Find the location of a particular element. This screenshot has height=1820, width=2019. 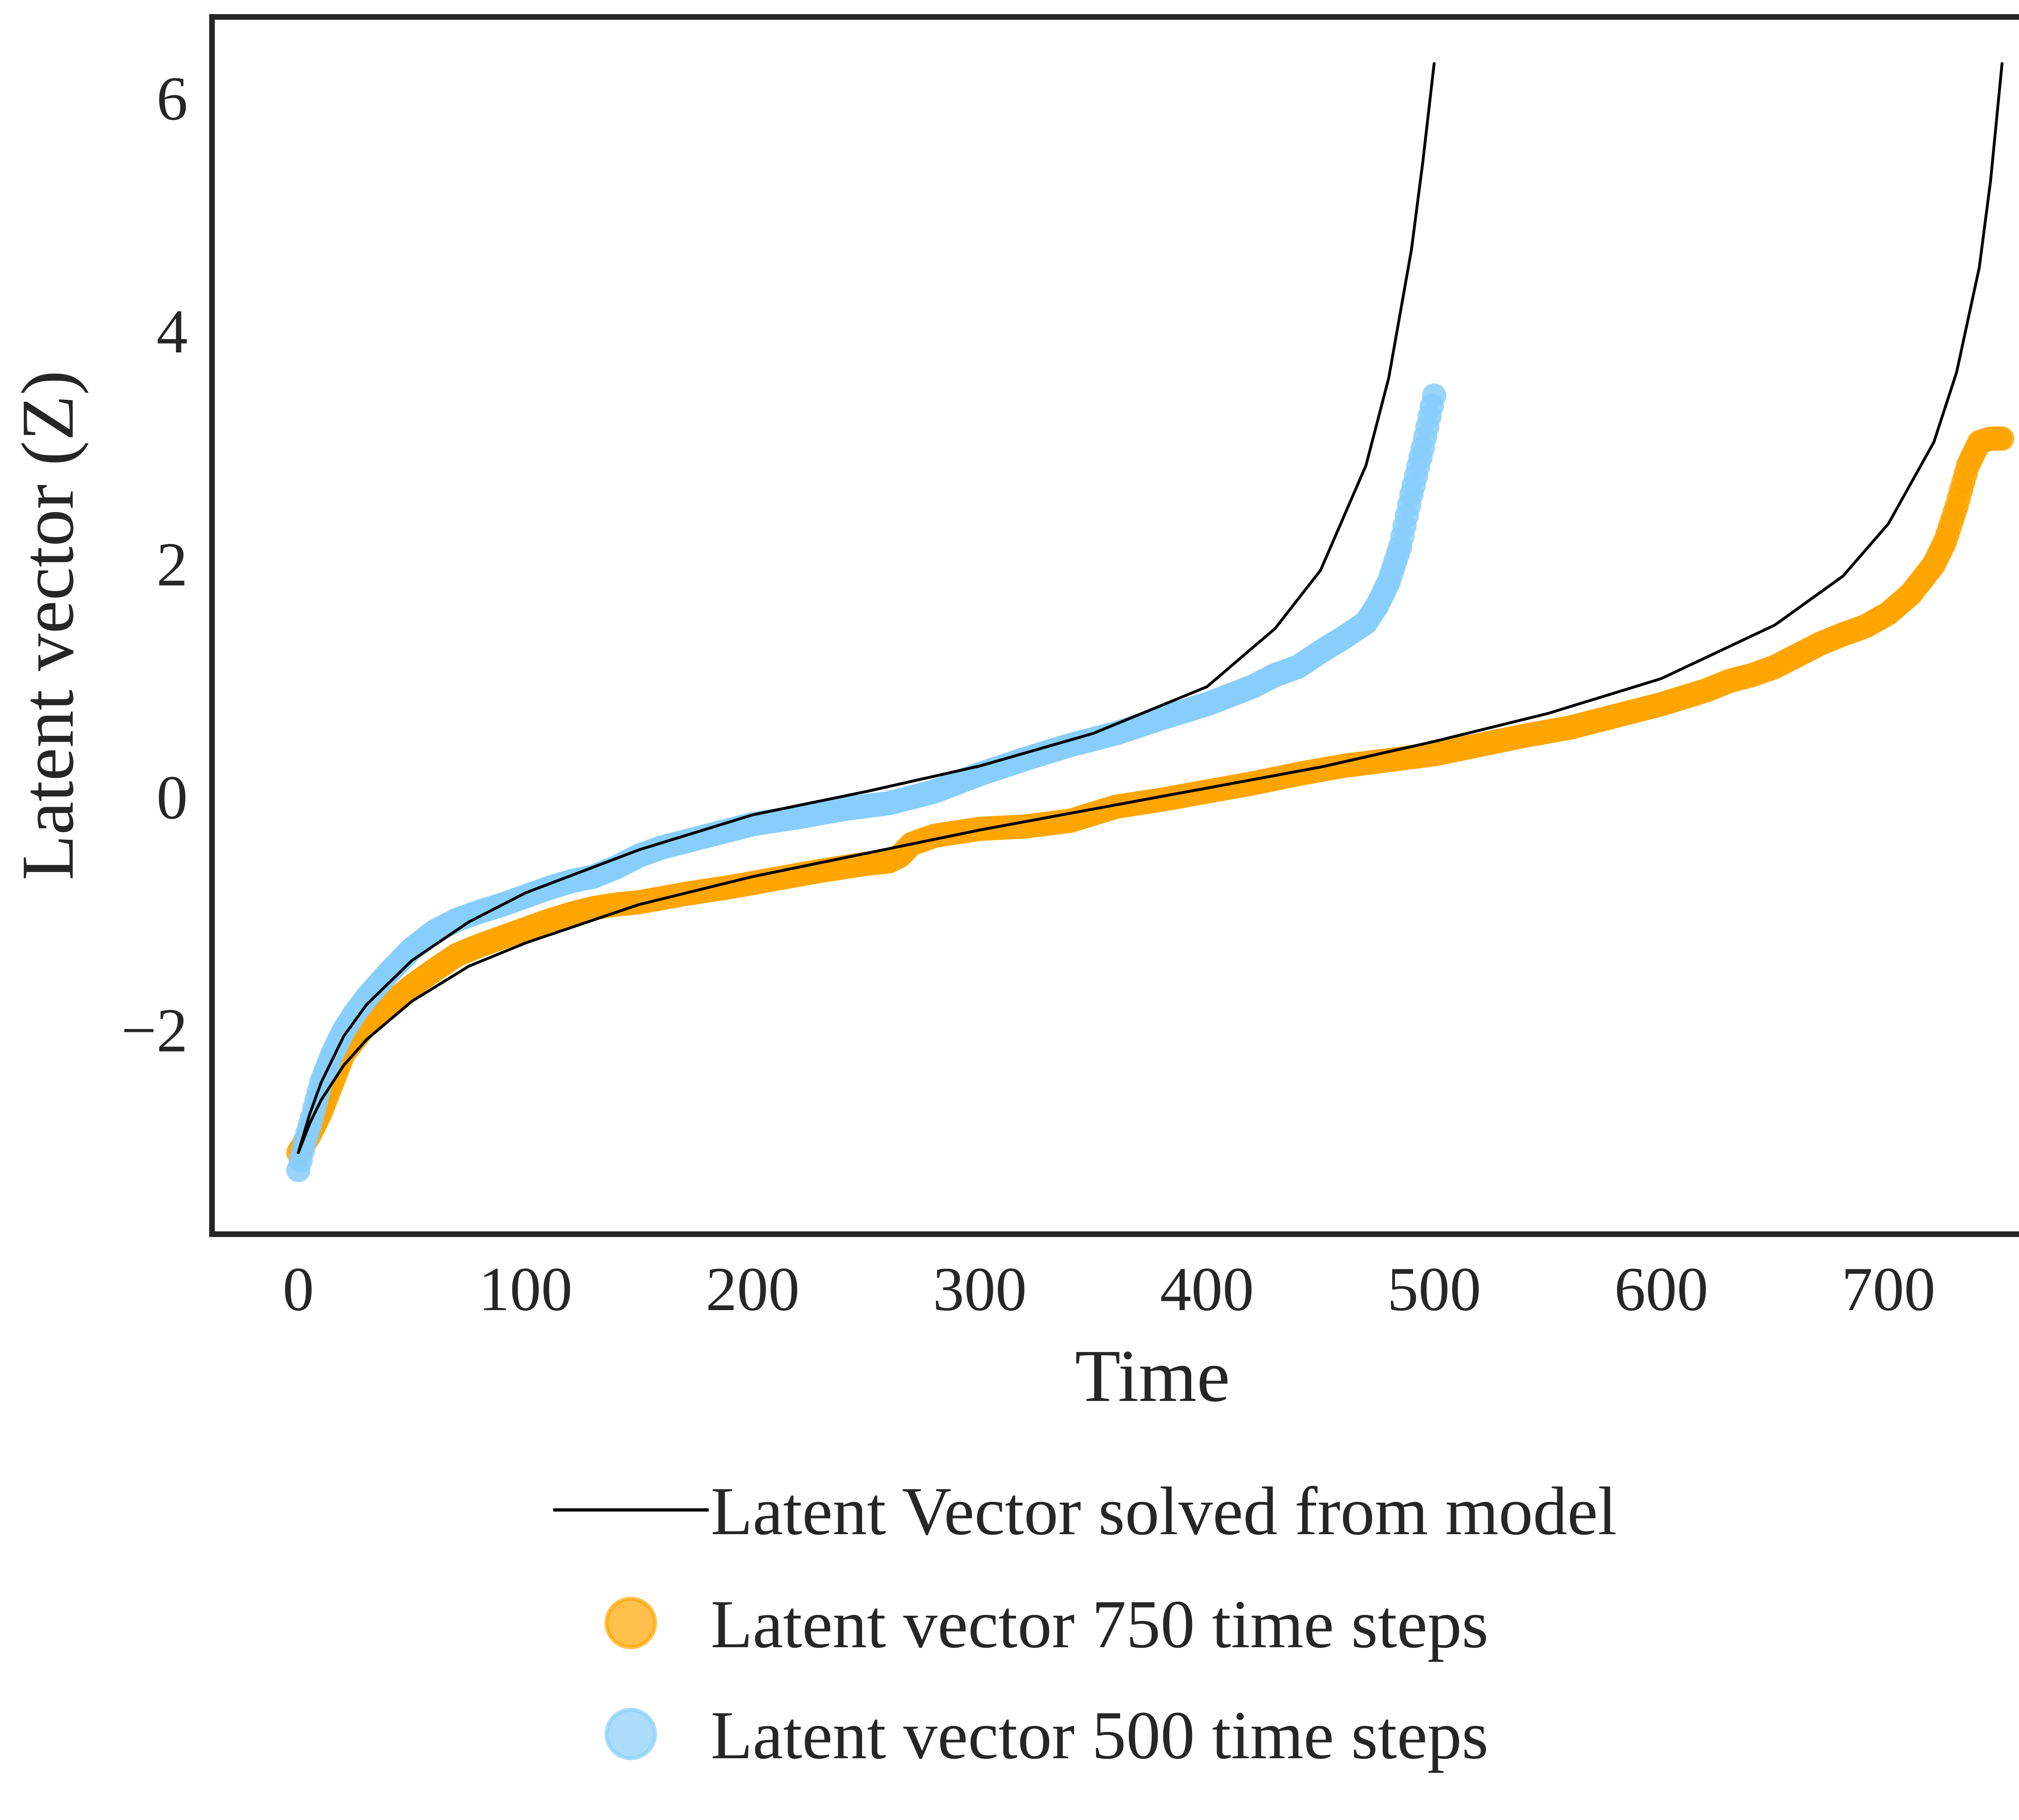

y-tick-labels: −2 0 2 4 6 is located at coordinates (154, 564).